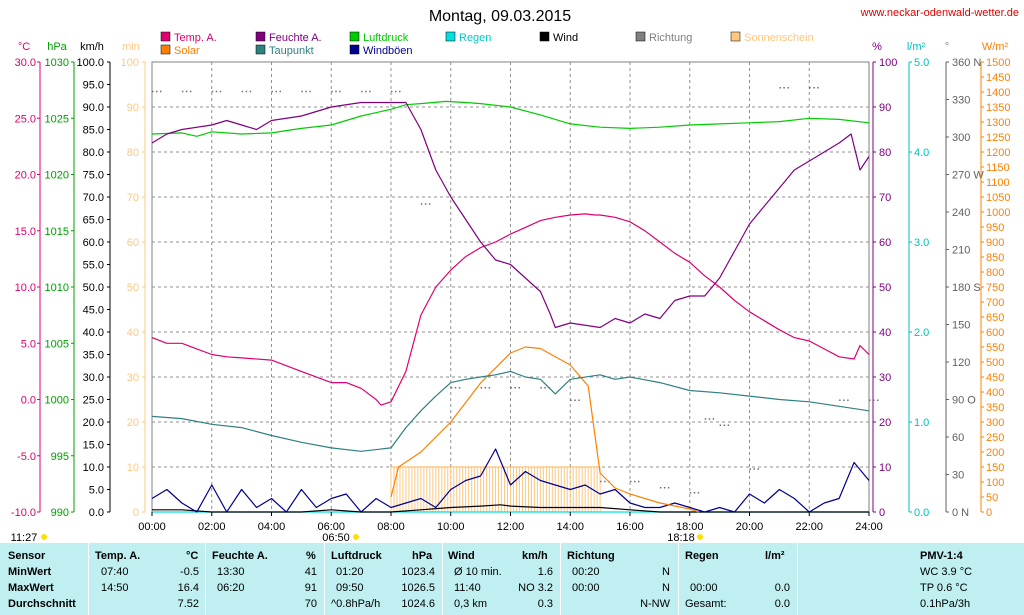 The image size is (1024, 615). I want to click on sun-tick-label-10: 0, so click(136, 513).